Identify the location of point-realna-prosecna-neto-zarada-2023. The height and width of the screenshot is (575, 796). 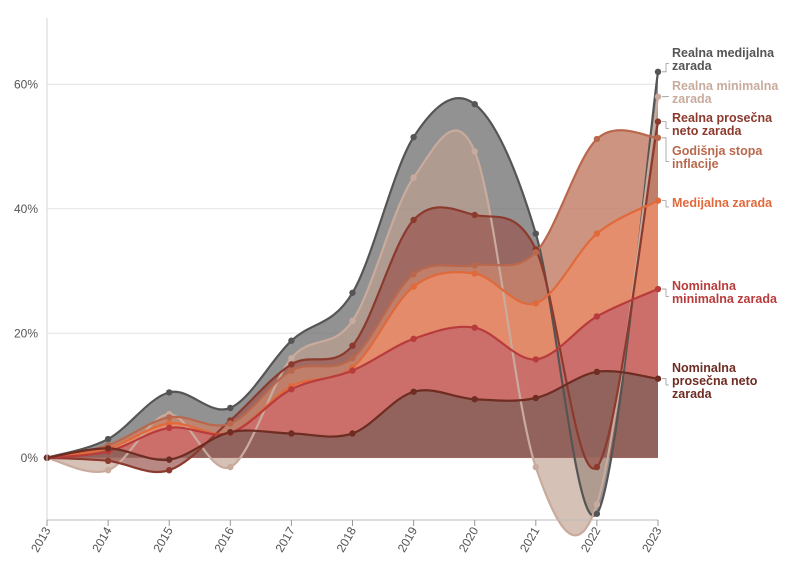
(658, 121).